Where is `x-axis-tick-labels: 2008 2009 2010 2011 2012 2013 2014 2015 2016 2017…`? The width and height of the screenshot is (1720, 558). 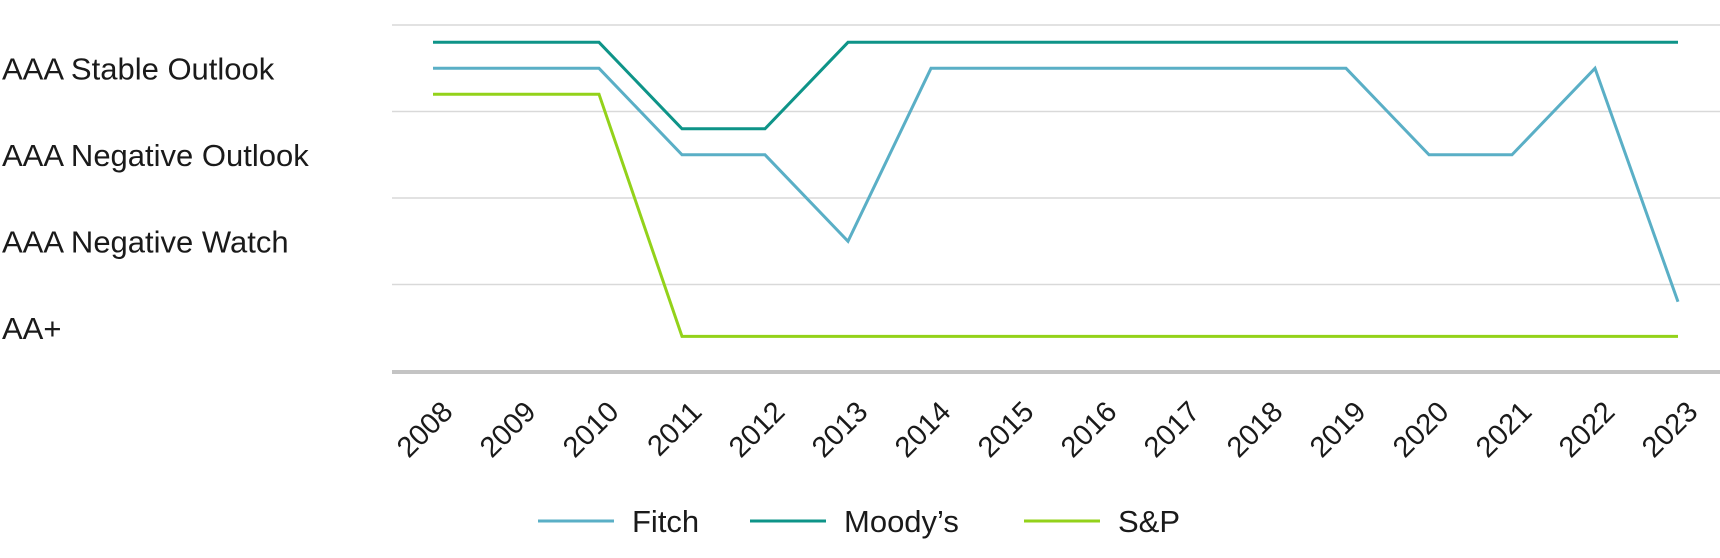 x-axis-tick-labels: 2008 2009 2010 2011 2012 2013 2014 2015 2016 2017… is located at coordinates (1047, 430).